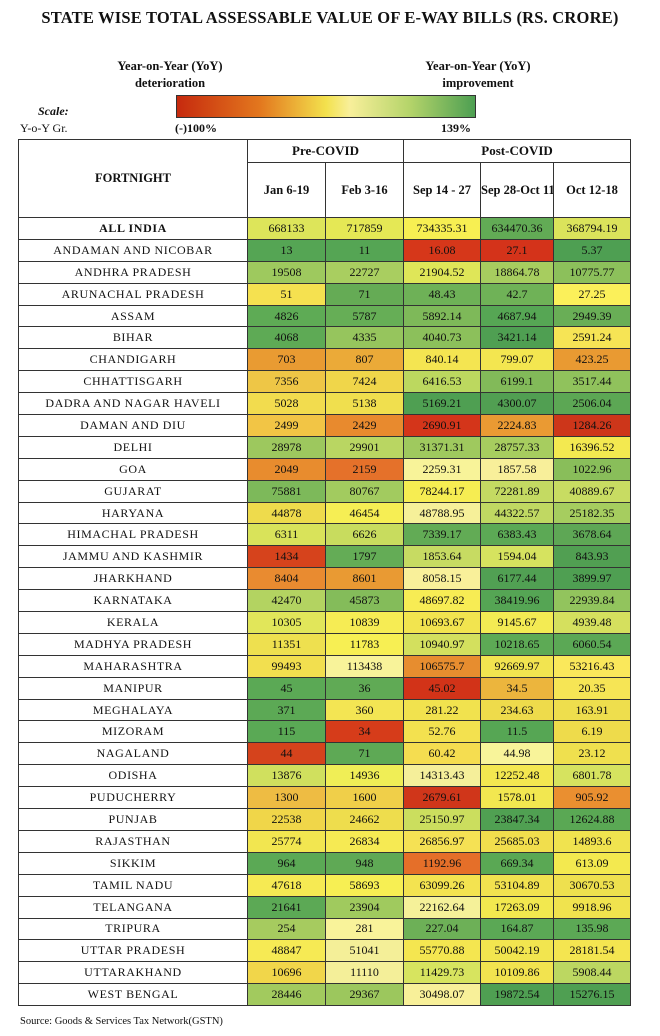 The image size is (660, 1036). What do you see at coordinates (517, 535) in the screenshot?
I see `value-cell: 6383.43` at bounding box center [517, 535].